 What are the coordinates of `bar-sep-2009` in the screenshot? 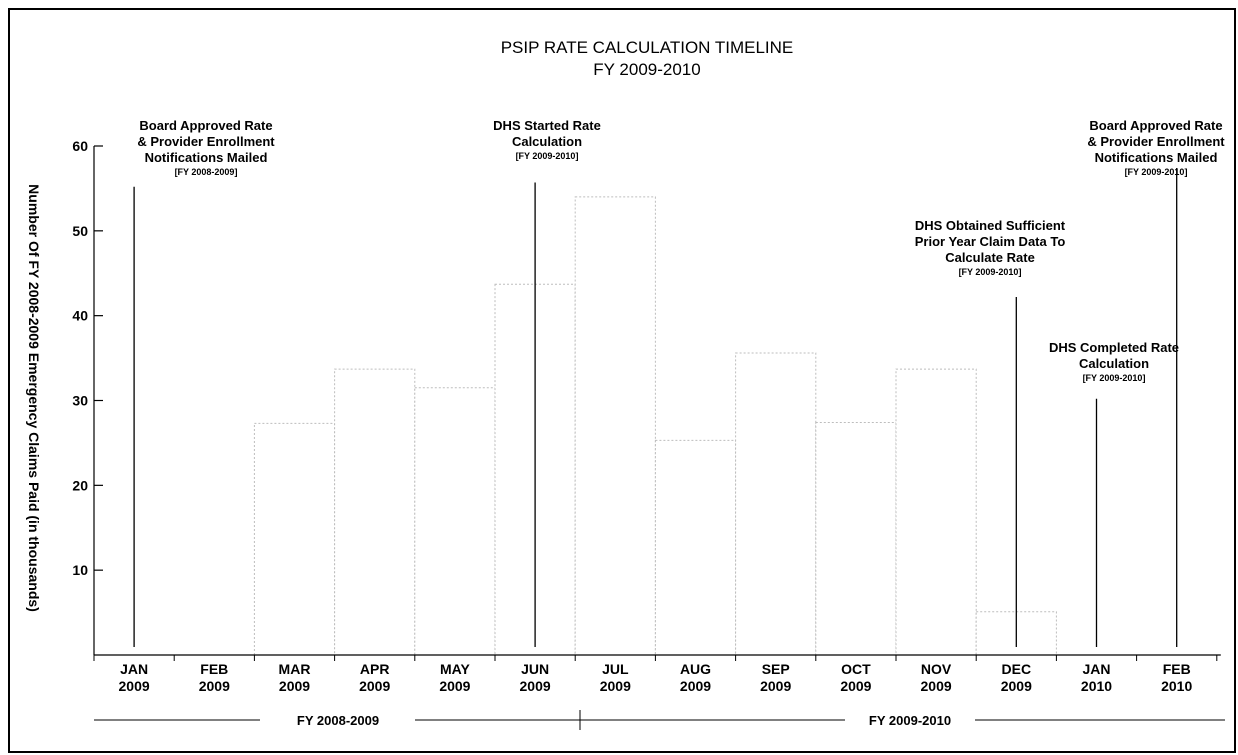 It's located at (776, 504).